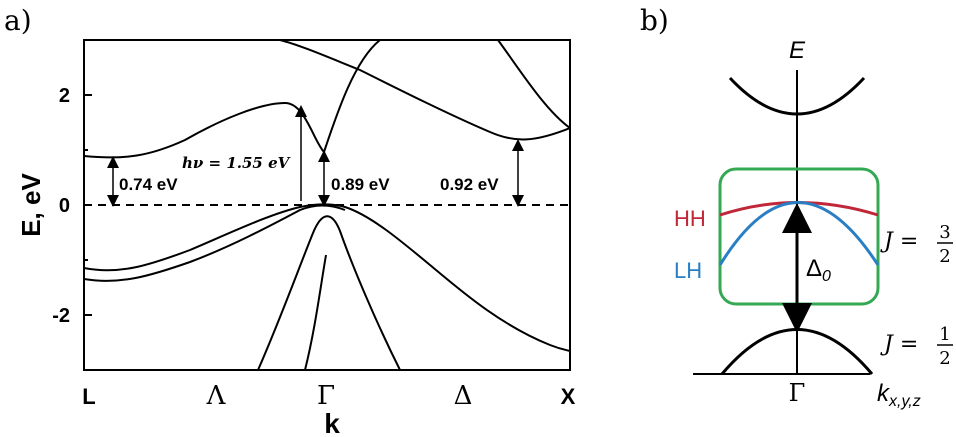  What do you see at coordinates (329, 292) in the screenshot?
I see `valence-split-off` at bounding box center [329, 292].